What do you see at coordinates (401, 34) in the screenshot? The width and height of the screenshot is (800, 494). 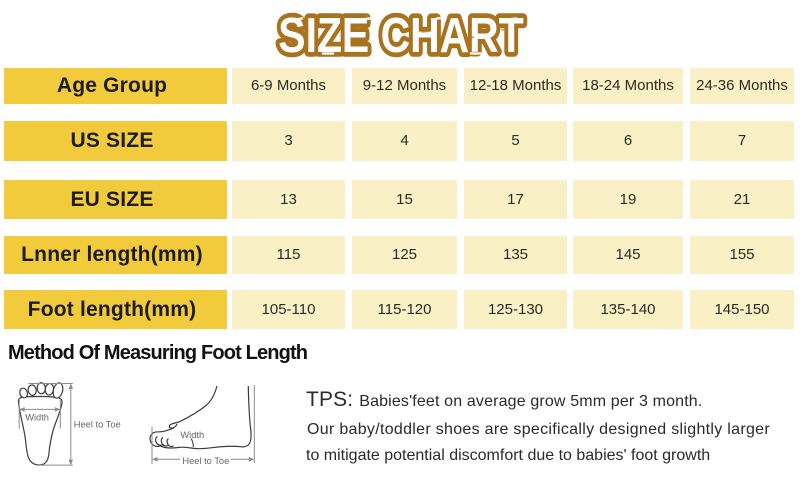 I see `svg-text: SIZE CHART` at bounding box center [401, 34].